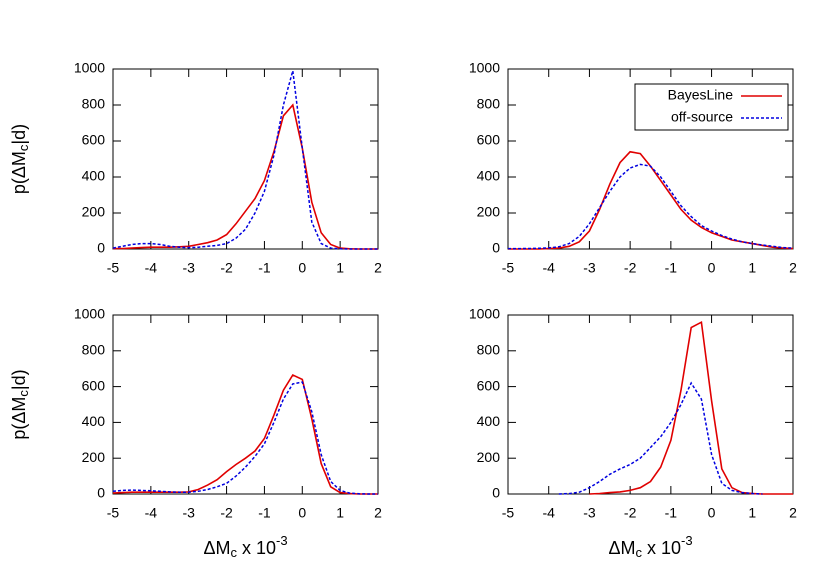 This screenshot has height=581, width=830. What do you see at coordinates (711, 107) in the screenshot?
I see `legend-box` at bounding box center [711, 107].